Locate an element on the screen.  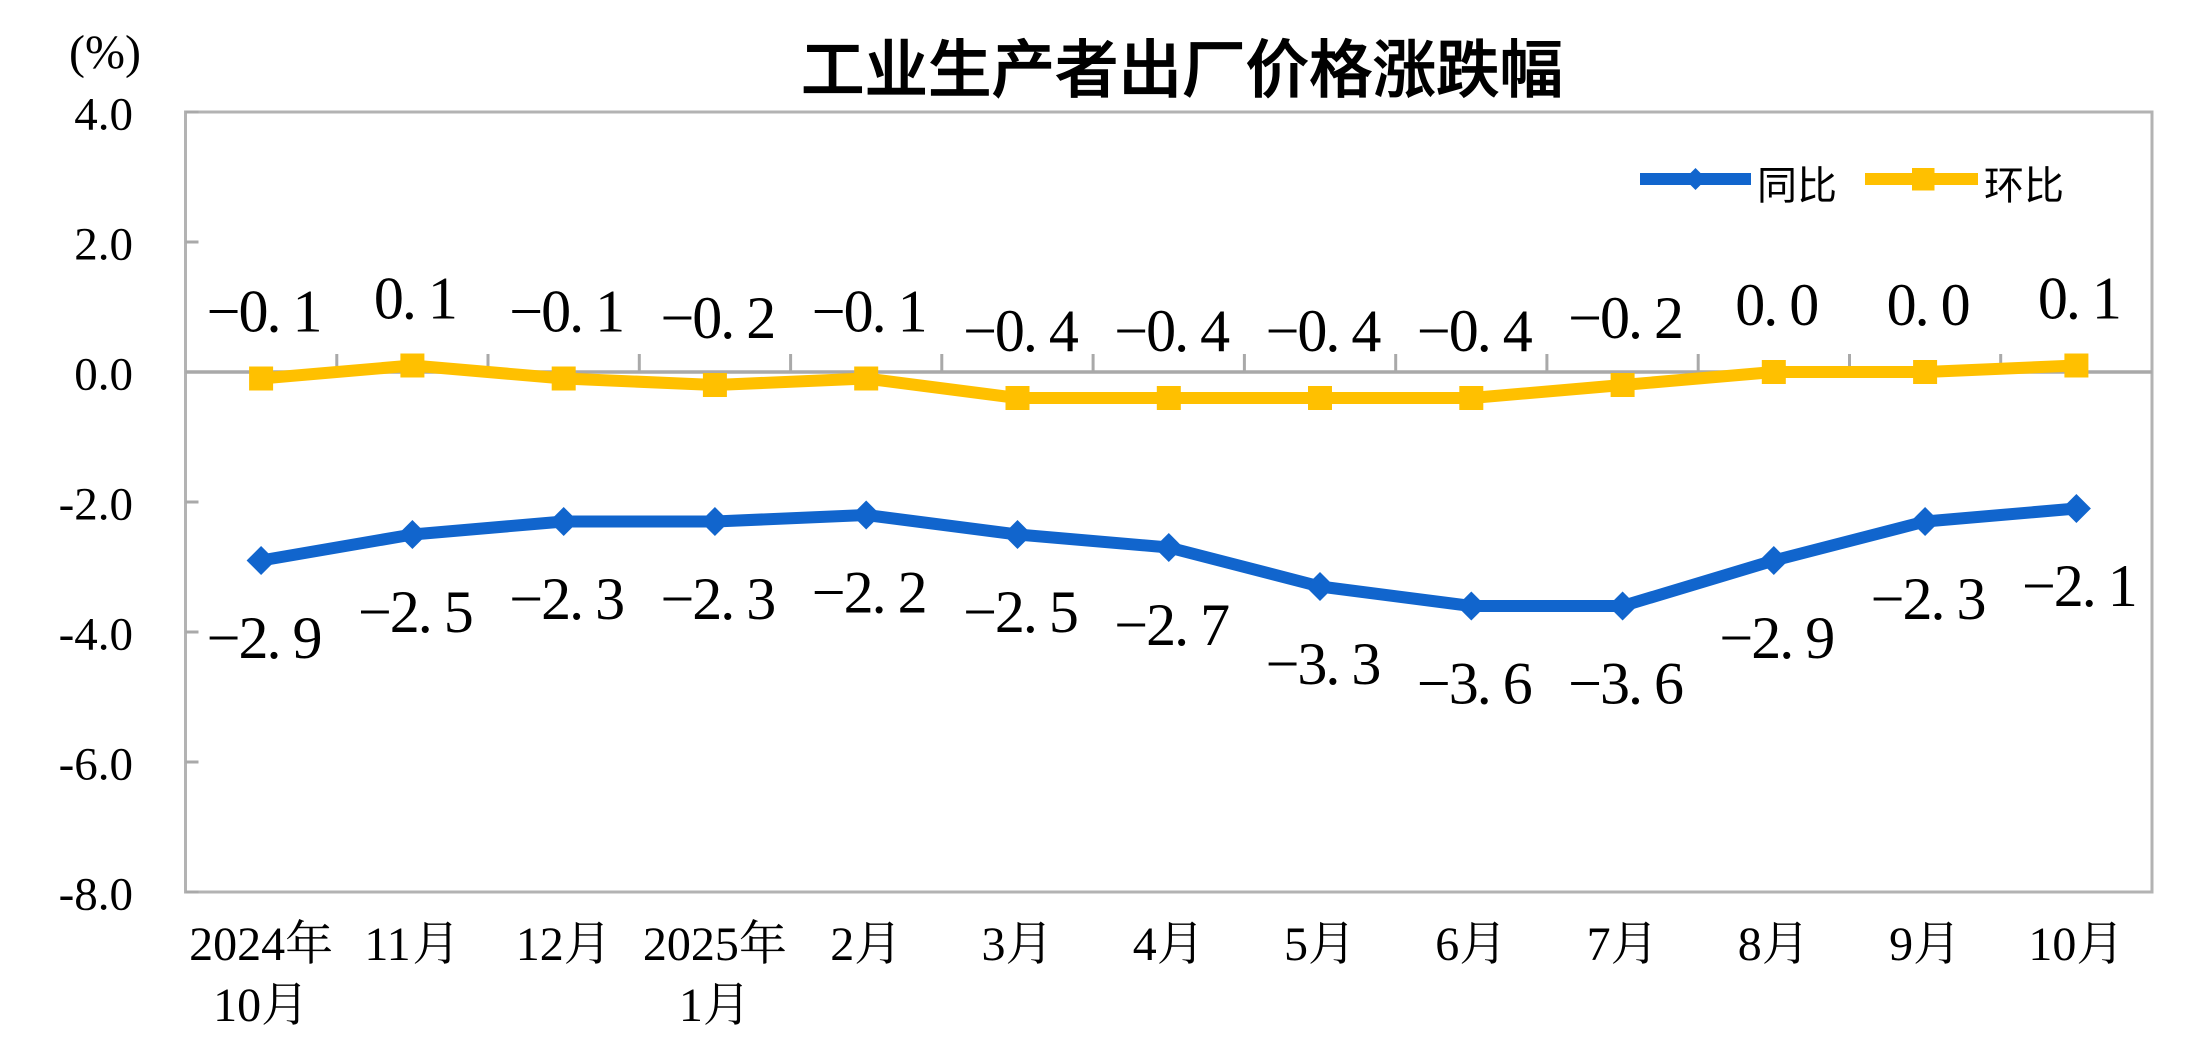
svg-text: −2. 7 is located at coordinates (1171, 625).